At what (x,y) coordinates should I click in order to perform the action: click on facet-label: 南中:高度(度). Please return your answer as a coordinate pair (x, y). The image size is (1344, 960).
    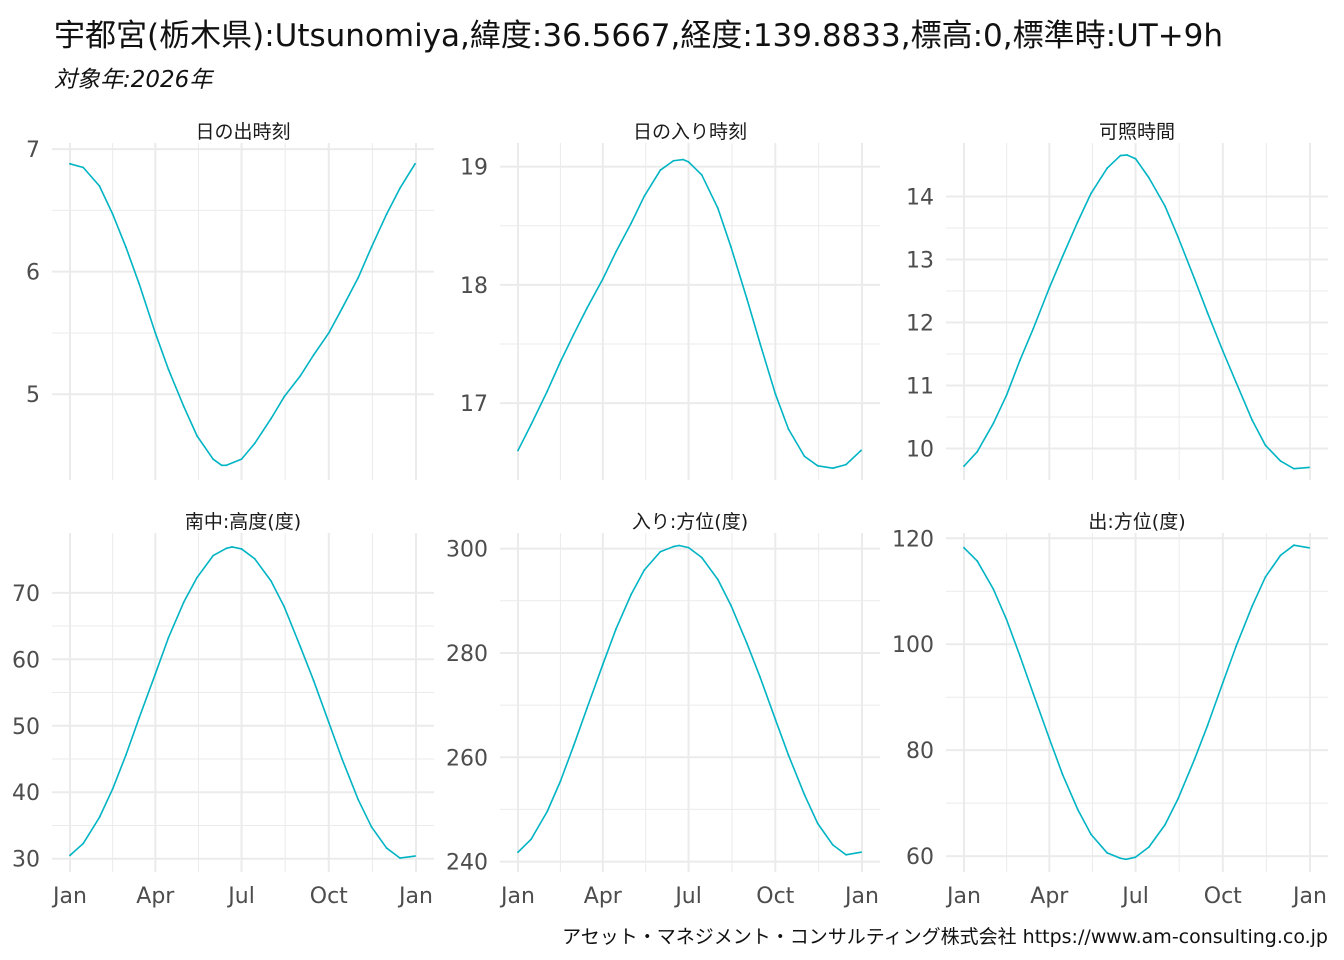
    Looking at the image, I should click on (243, 522).